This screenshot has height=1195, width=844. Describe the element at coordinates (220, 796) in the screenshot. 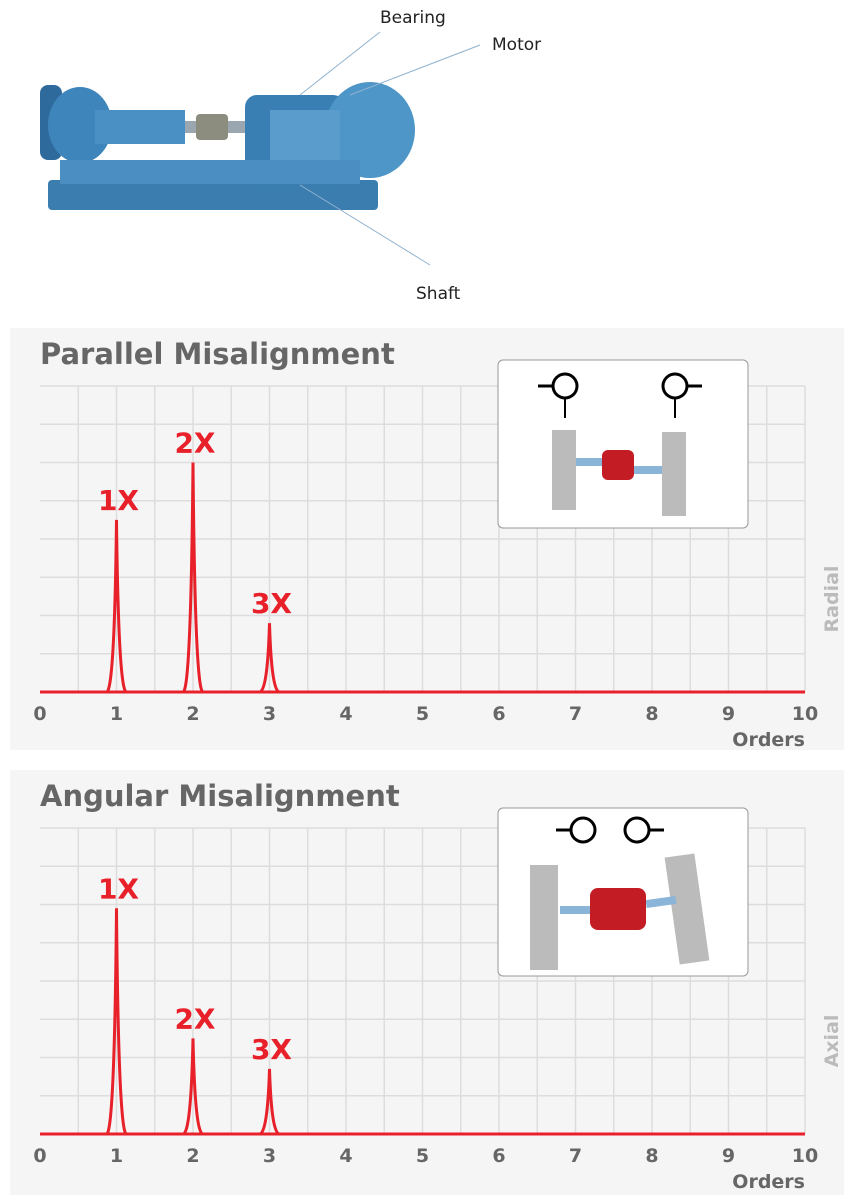

I see `chart-title: Angular Misalignment` at that location.